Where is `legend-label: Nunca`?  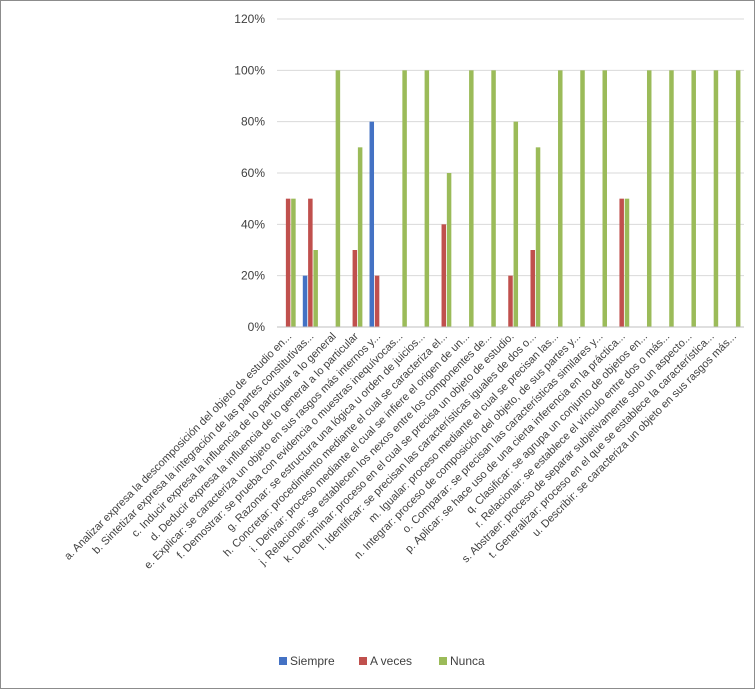 legend-label: Nunca is located at coordinates (467, 661).